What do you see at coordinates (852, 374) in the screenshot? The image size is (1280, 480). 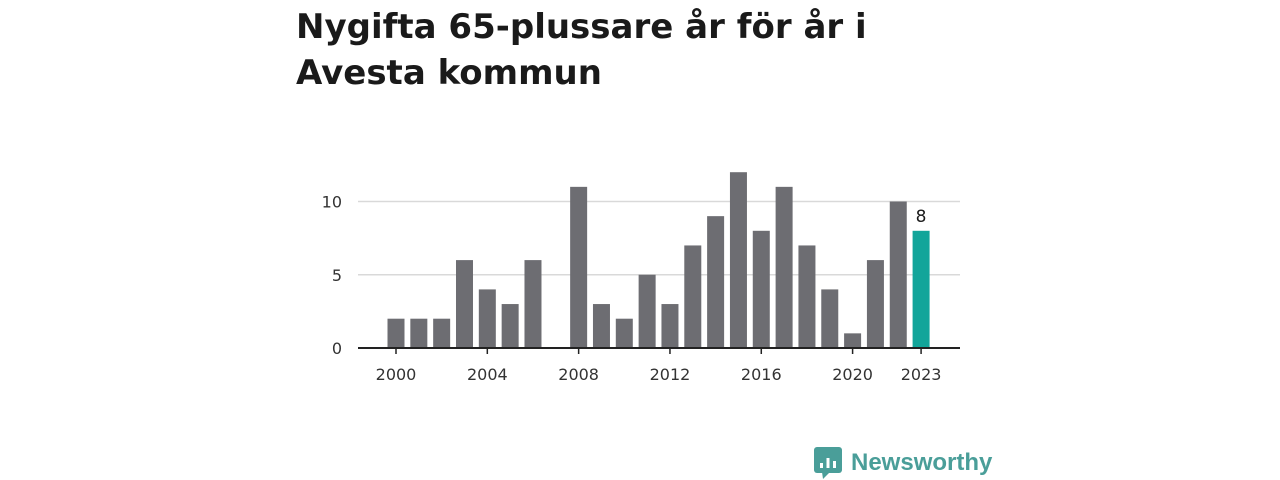 I see `x-tick-label: 2020` at bounding box center [852, 374].